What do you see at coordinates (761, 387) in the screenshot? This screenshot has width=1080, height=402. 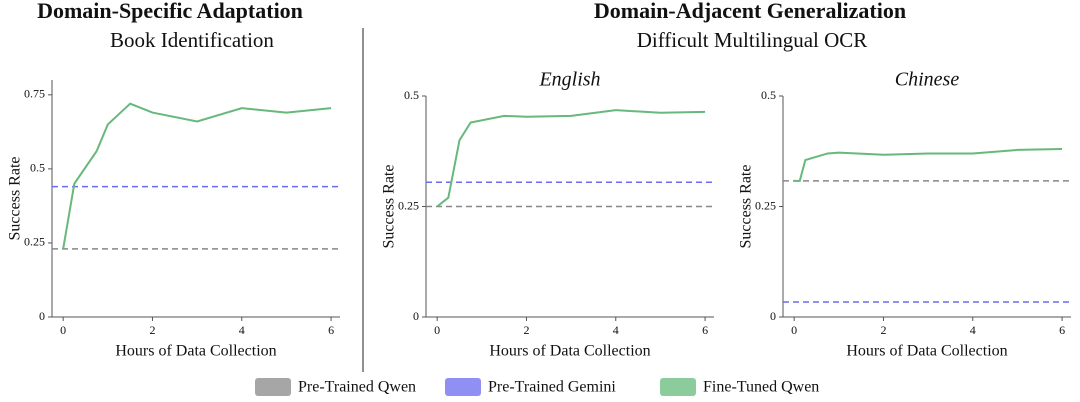 I see `legend-label: Fine-Tuned Qwen` at bounding box center [761, 387].